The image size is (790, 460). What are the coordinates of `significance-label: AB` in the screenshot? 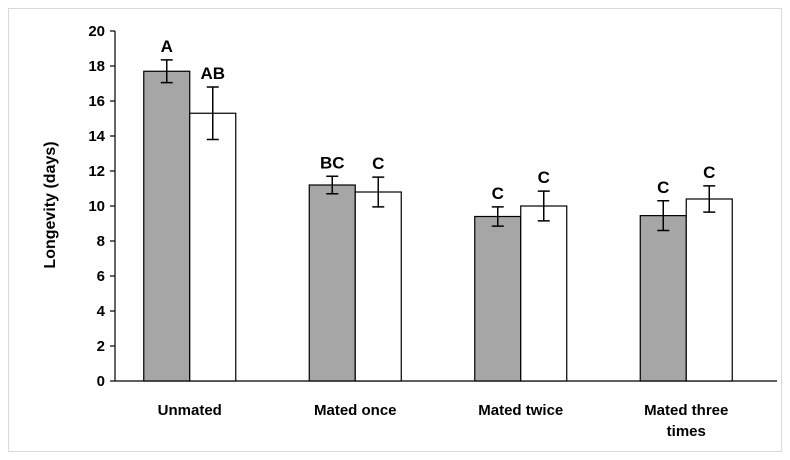 It's located at (212, 73).